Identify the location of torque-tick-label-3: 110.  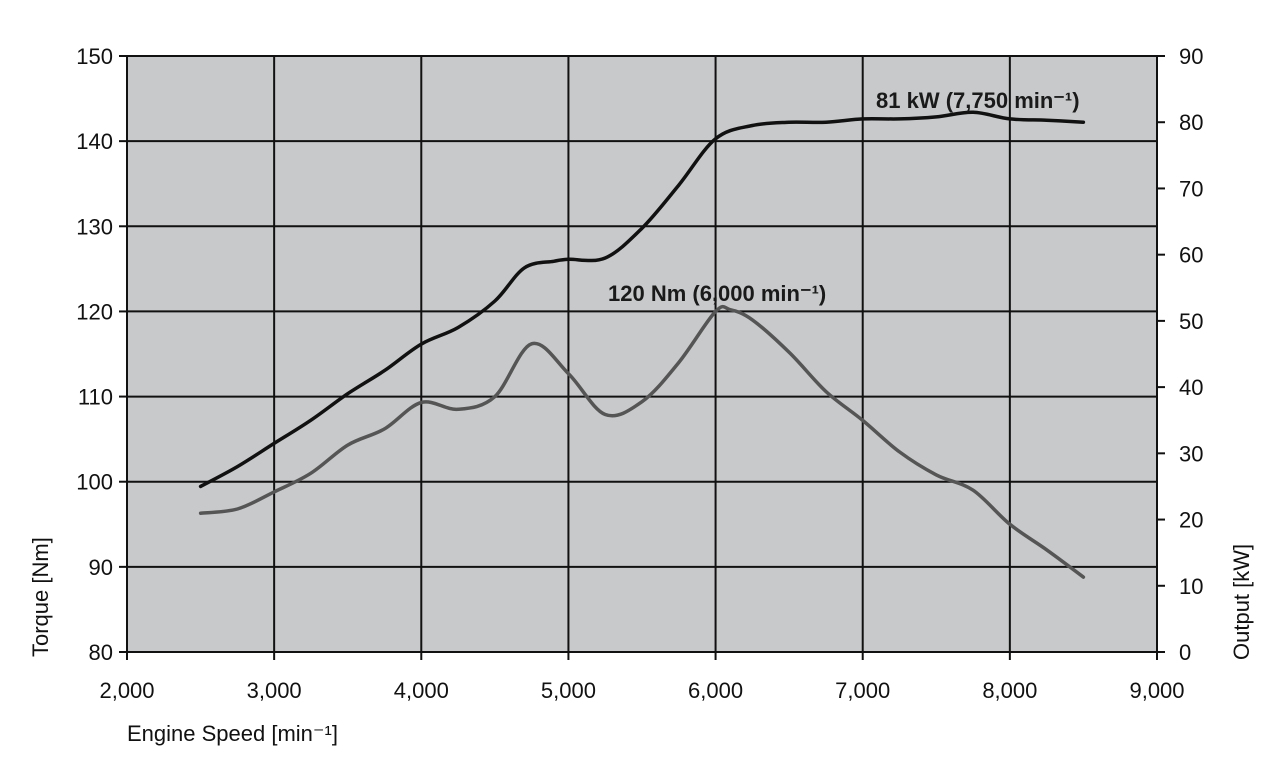
(95, 397).